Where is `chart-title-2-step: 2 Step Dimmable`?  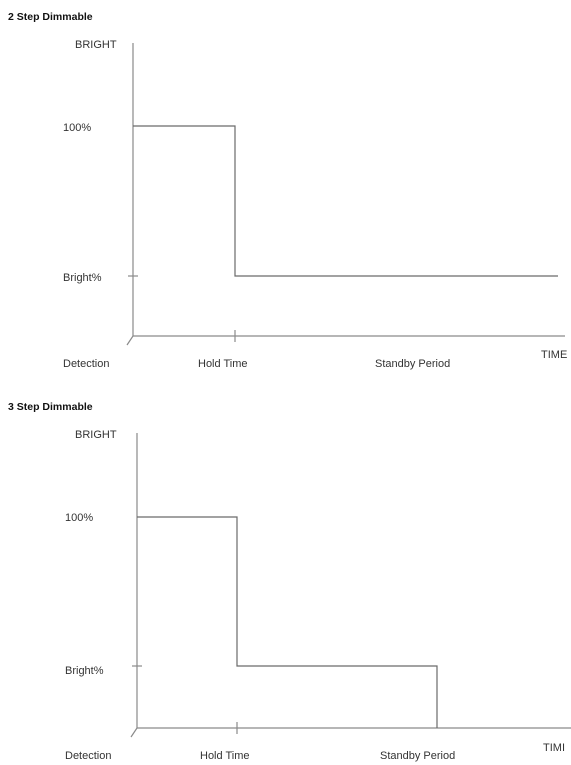
chart-title-2-step: 2 Step Dimmable is located at coordinates (50, 17).